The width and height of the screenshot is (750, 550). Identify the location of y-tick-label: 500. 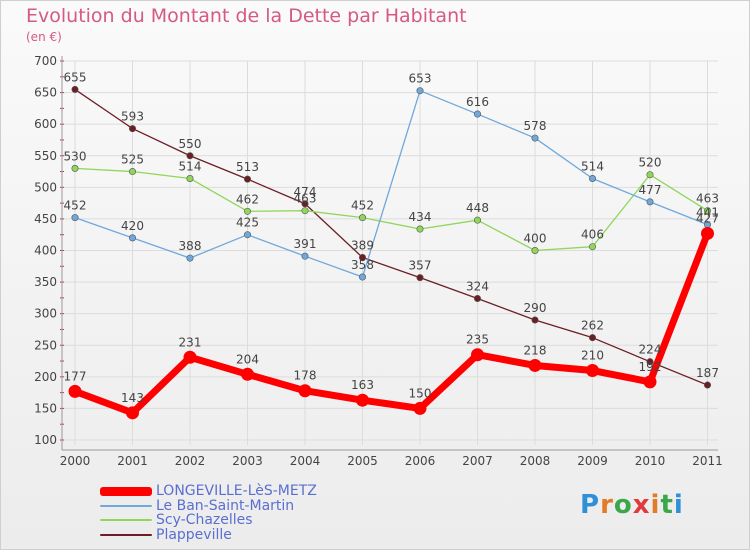
(45, 187).